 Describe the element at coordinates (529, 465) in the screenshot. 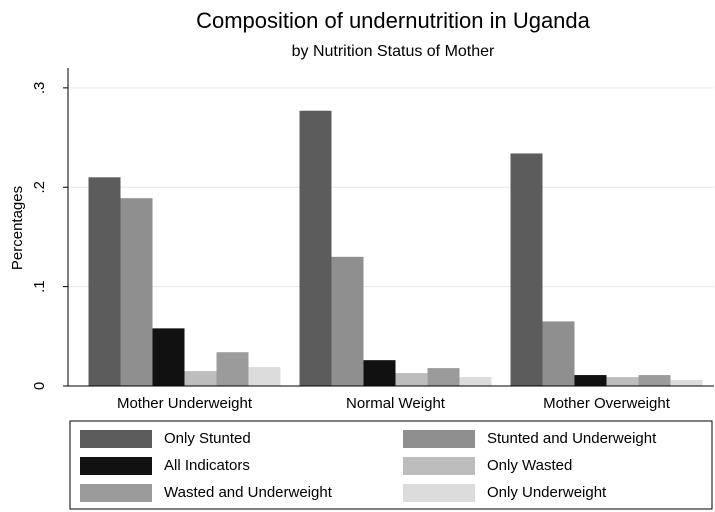

I see `legend-label: Only Wasted` at that location.